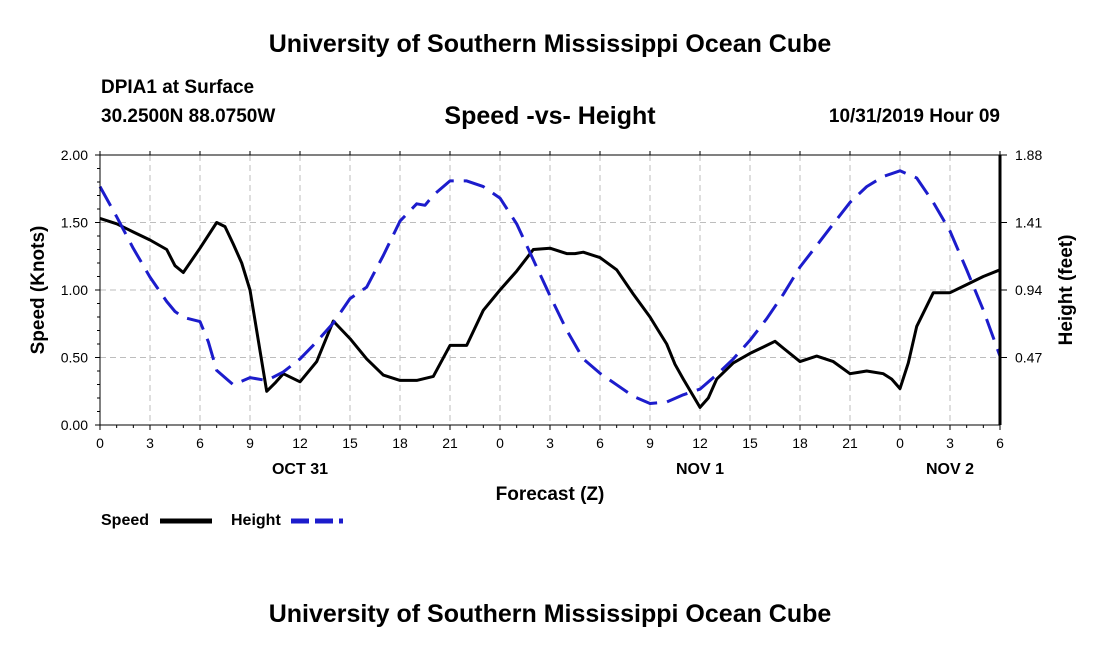 This screenshot has width=1100, height=650. What do you see at coordinates (550, 494) in the screenshot?
I see `x-axis-title: Forecast (Z)` at bounding box center [550, 494].